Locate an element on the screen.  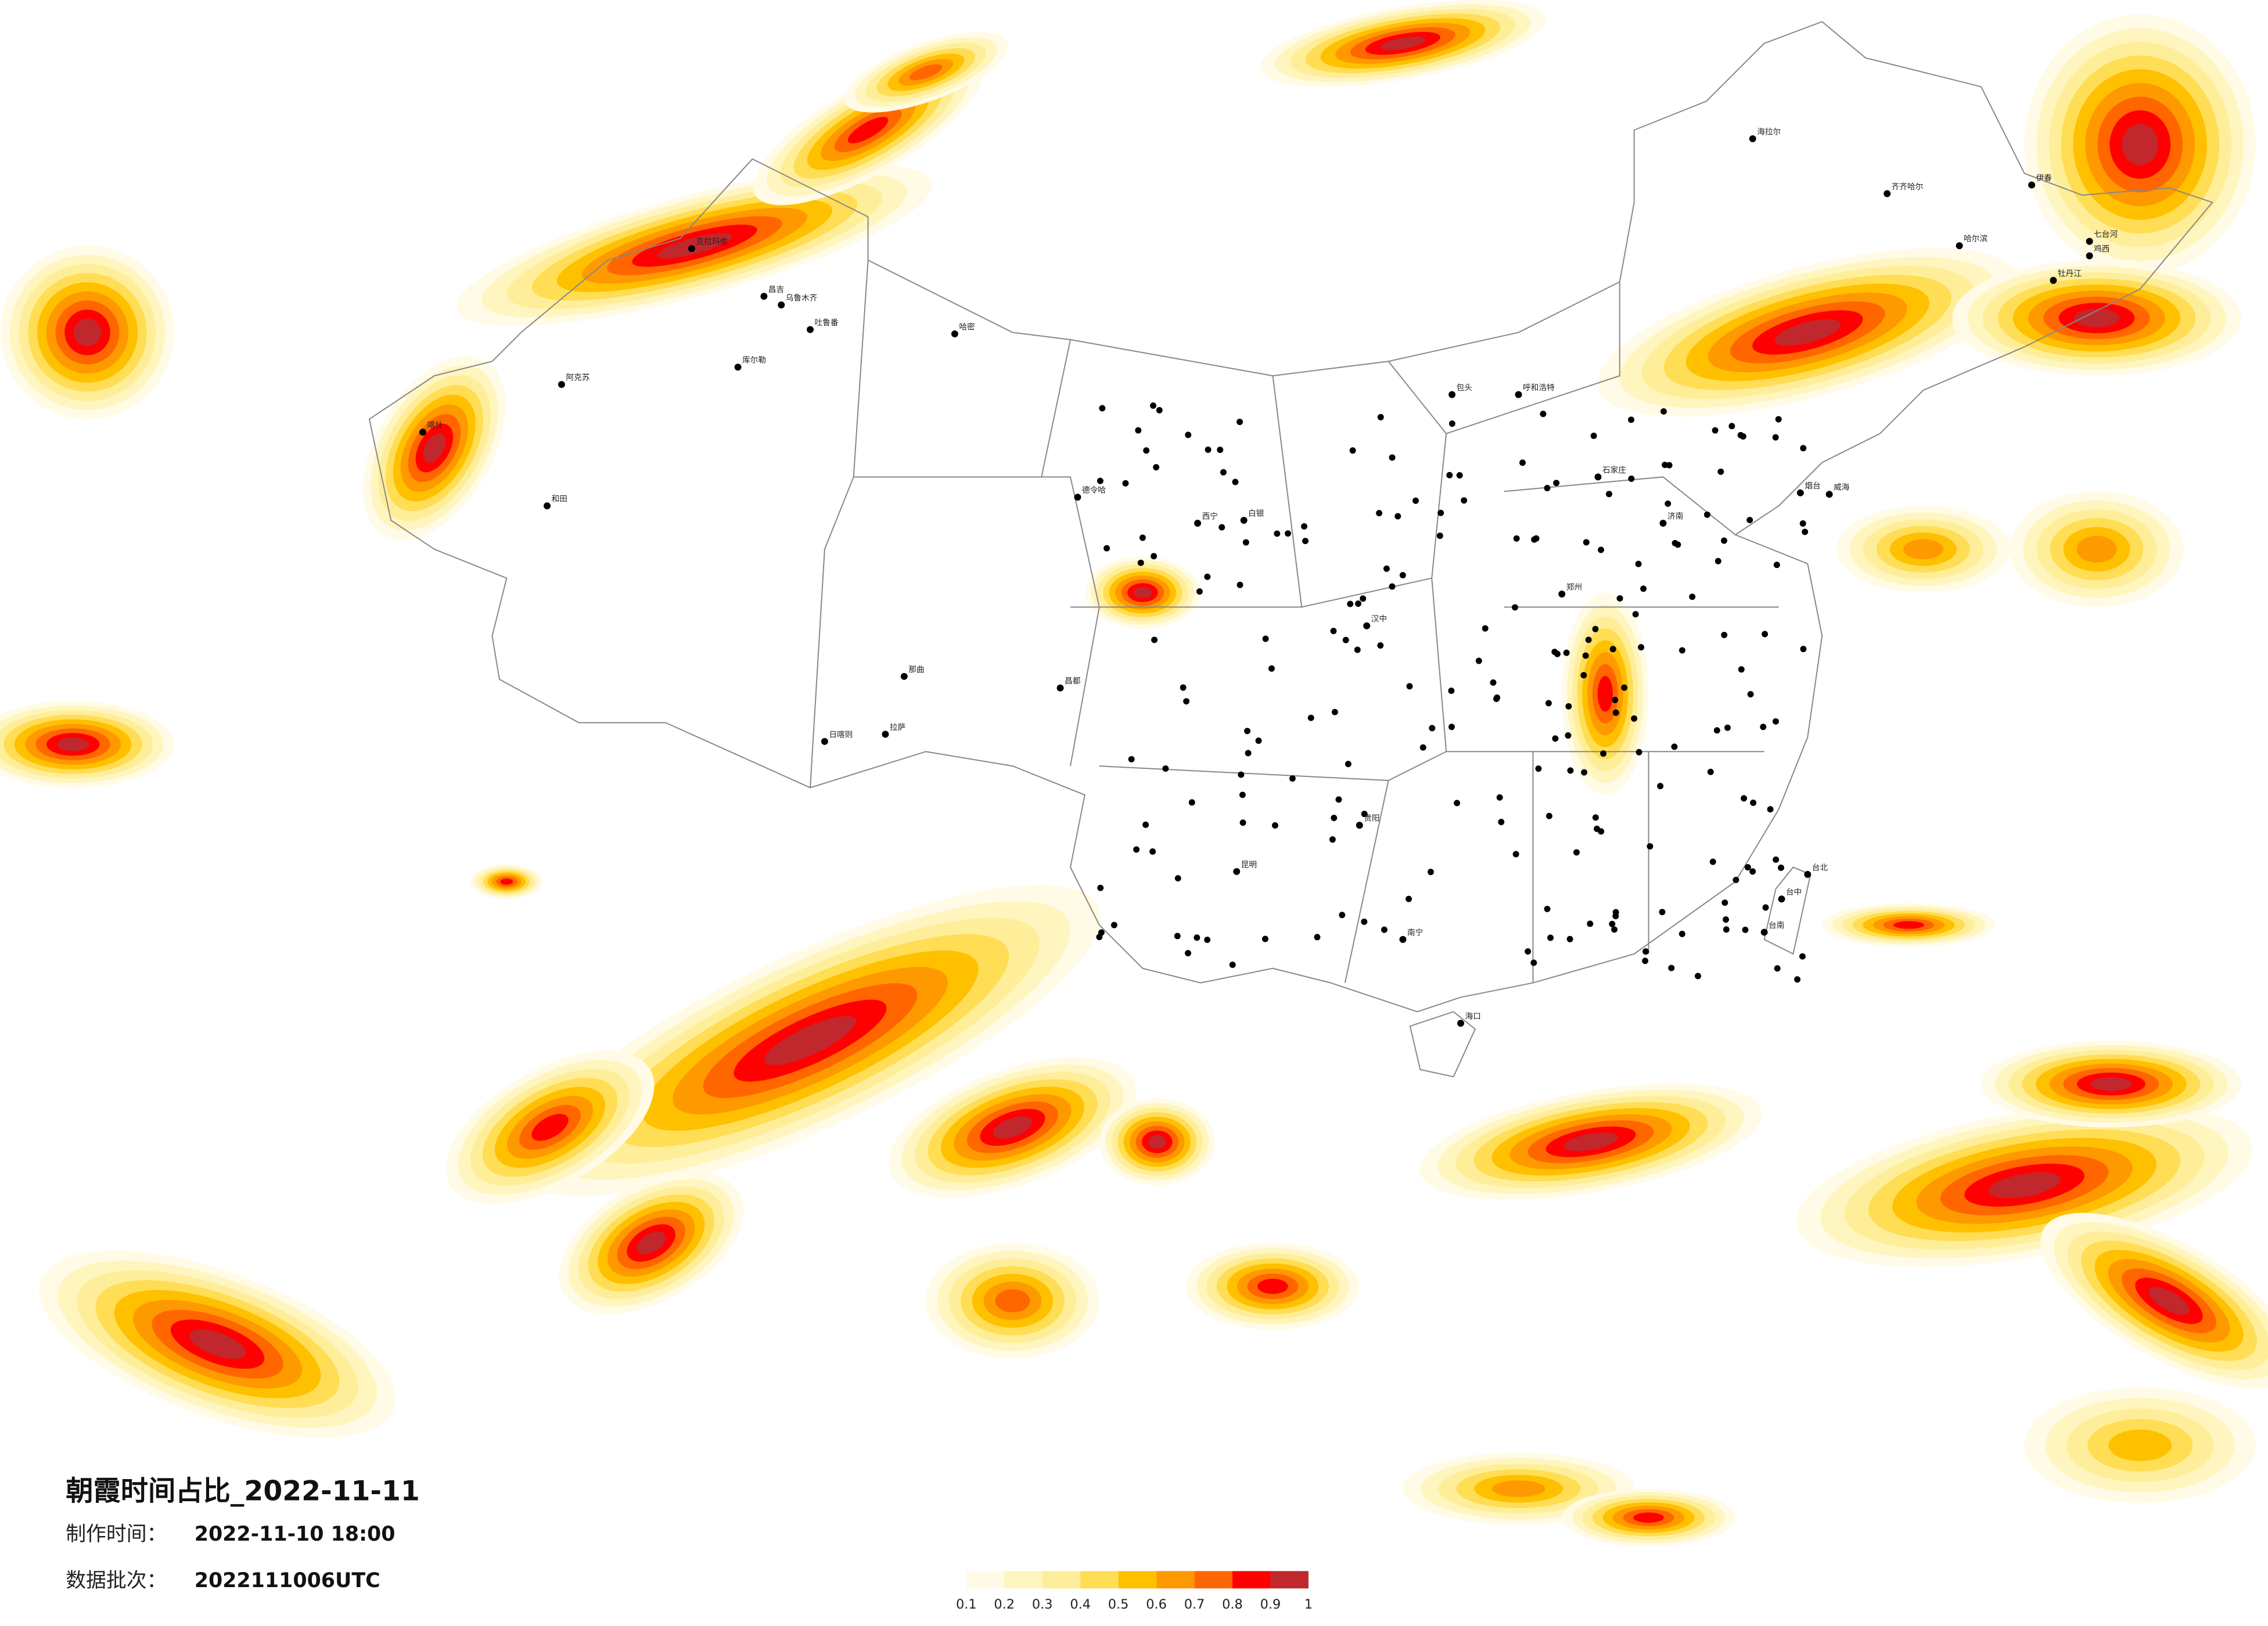
title: 朝霞时间占比_2022-11-11 is located at coordinates (243, 1491).